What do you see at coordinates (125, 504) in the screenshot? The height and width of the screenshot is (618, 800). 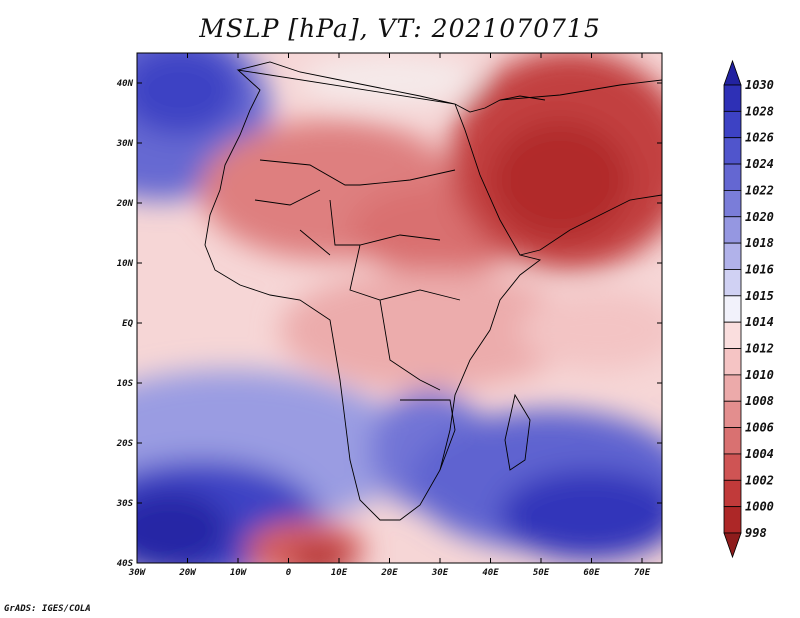 I see `lat-tick-label: 30S` at bounding box center [125, 504].